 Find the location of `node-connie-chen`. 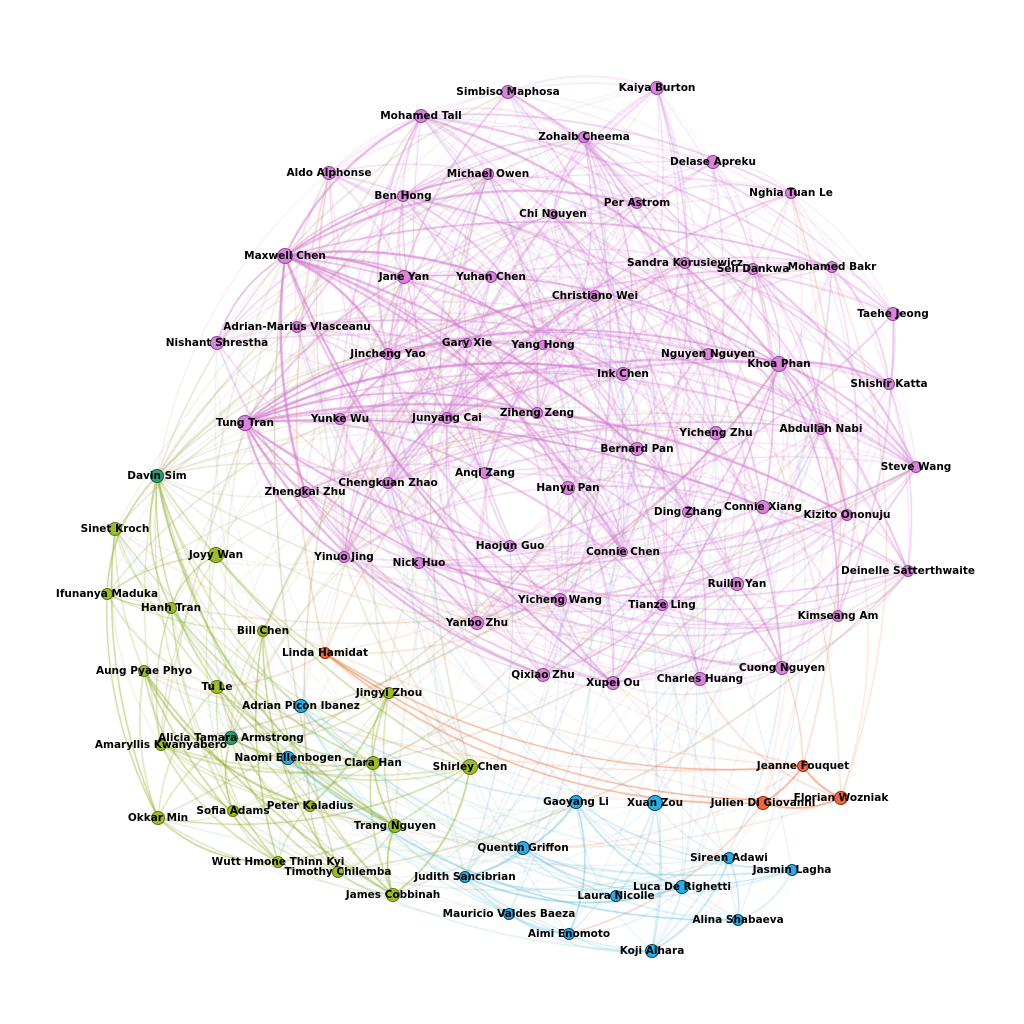

node-connie-chen is located at coordinates (623, 552).